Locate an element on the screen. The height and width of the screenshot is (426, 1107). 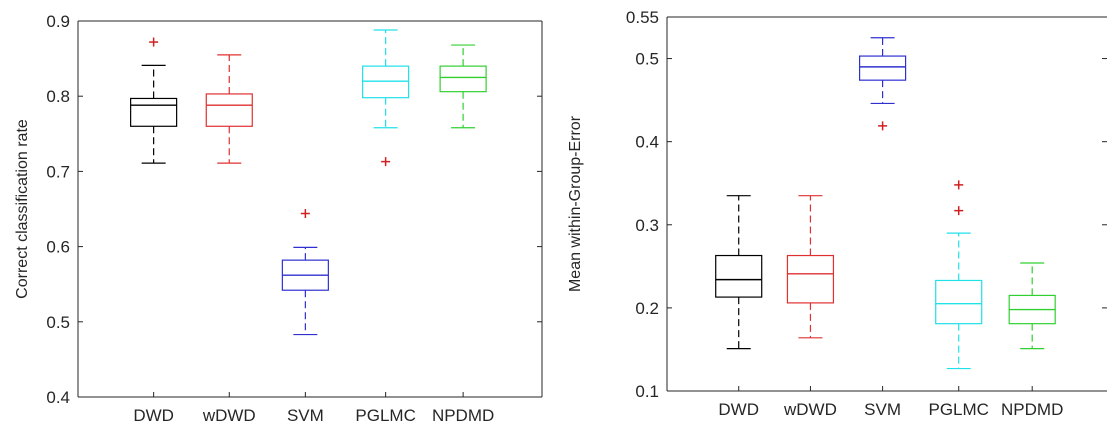
y-tick-label: 0.7 is located at coordinates (58, 171).